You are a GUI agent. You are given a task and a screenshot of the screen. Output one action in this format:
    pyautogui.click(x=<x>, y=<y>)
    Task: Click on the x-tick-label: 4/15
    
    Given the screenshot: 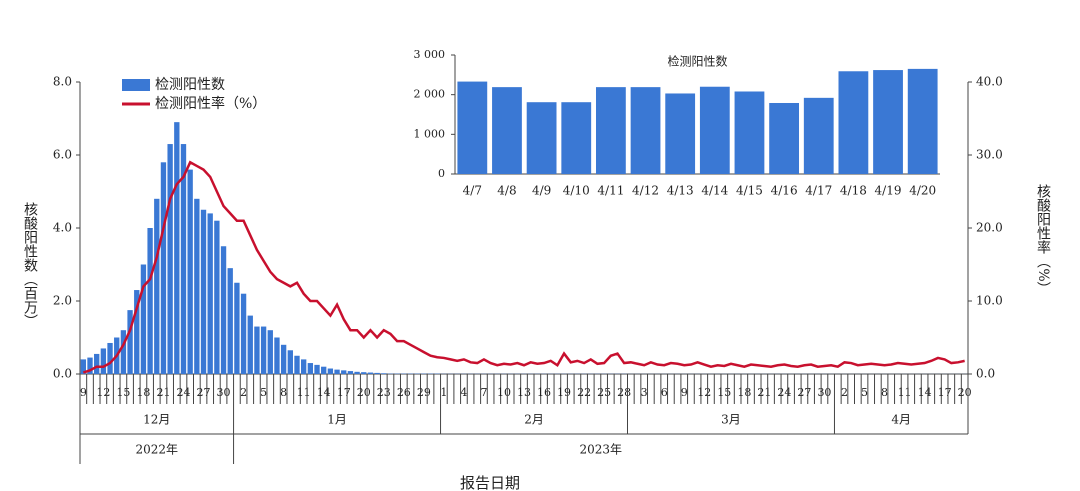 What is the action you would take?
    pyautogui.click(x=749, y=191)
    